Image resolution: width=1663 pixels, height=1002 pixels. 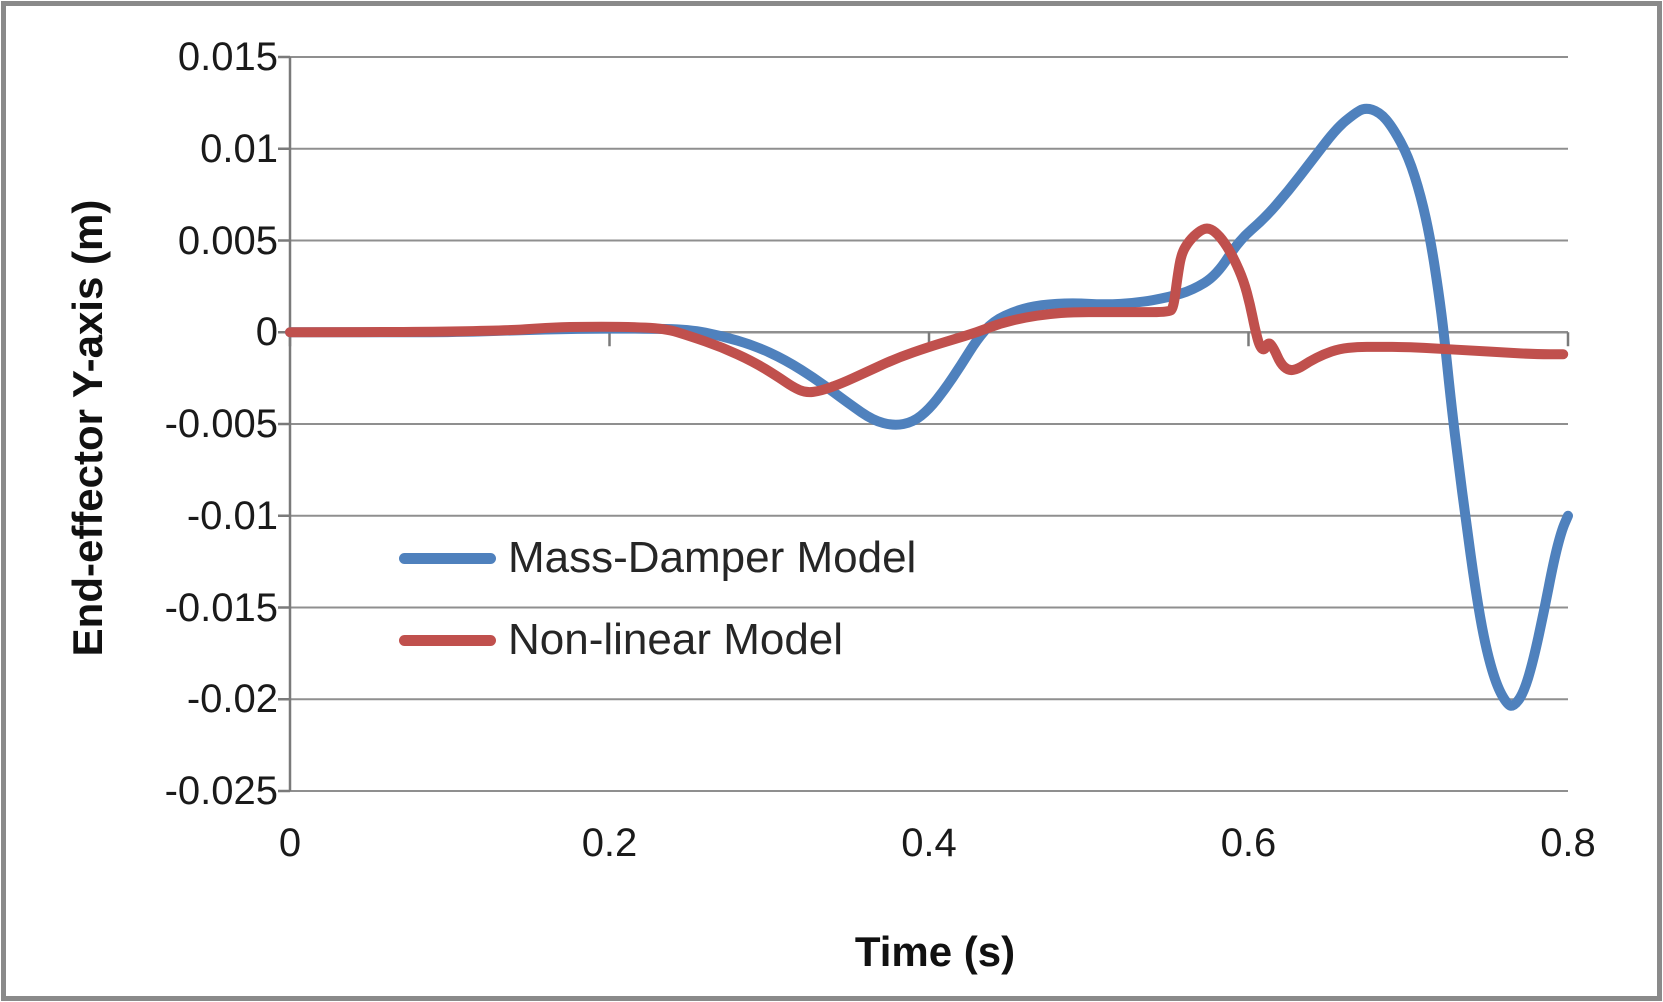 I want to click on legend-line-sample-red, so click(x=447, y=640).